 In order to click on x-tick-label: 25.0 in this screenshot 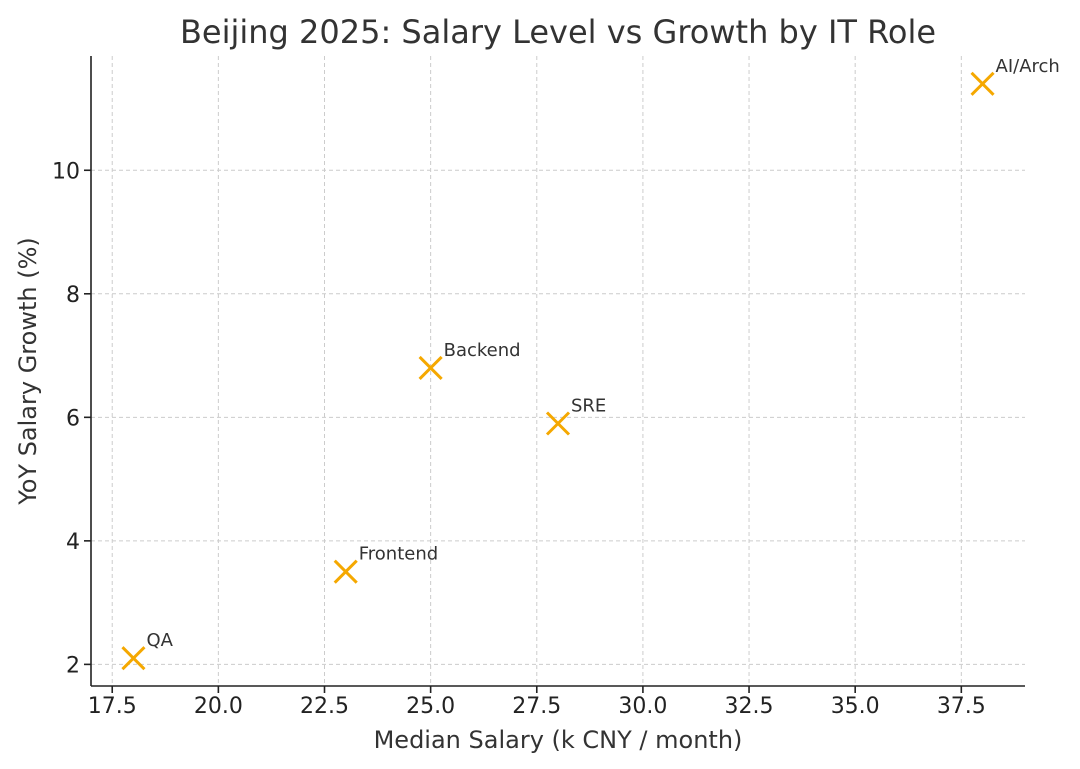, I will do `click(430, 706)`.